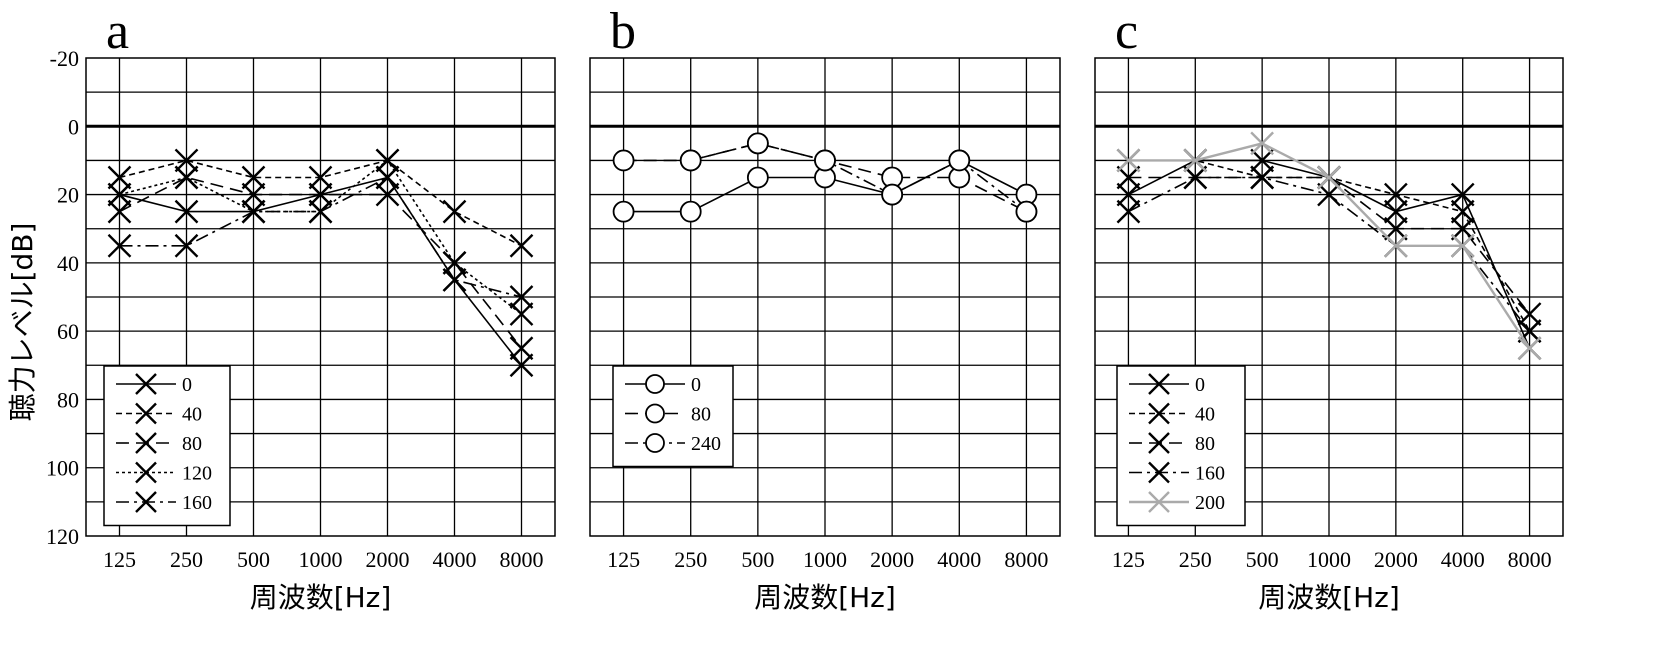 Image resolution: width=1666 pixels, height=654 pixels. What do you see at coordinates (68, 331) in the screenshot?
I see `y-tick-label: 60` at bounding box center [68, 331].